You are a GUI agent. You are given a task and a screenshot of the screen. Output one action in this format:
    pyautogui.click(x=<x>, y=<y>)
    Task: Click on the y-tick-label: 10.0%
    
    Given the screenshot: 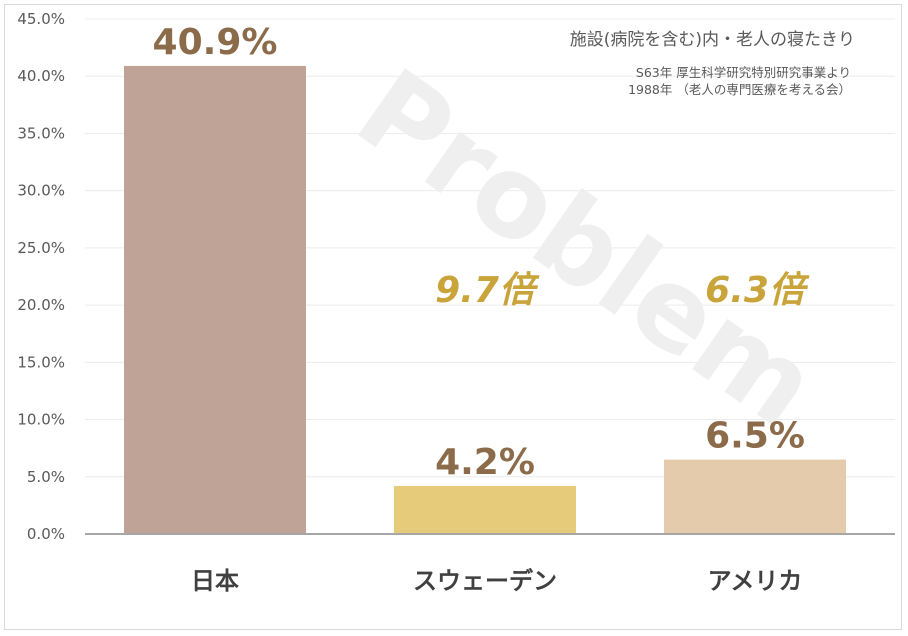 What is the action you would take?
    pyautogui.click(x=41, y=420)
    